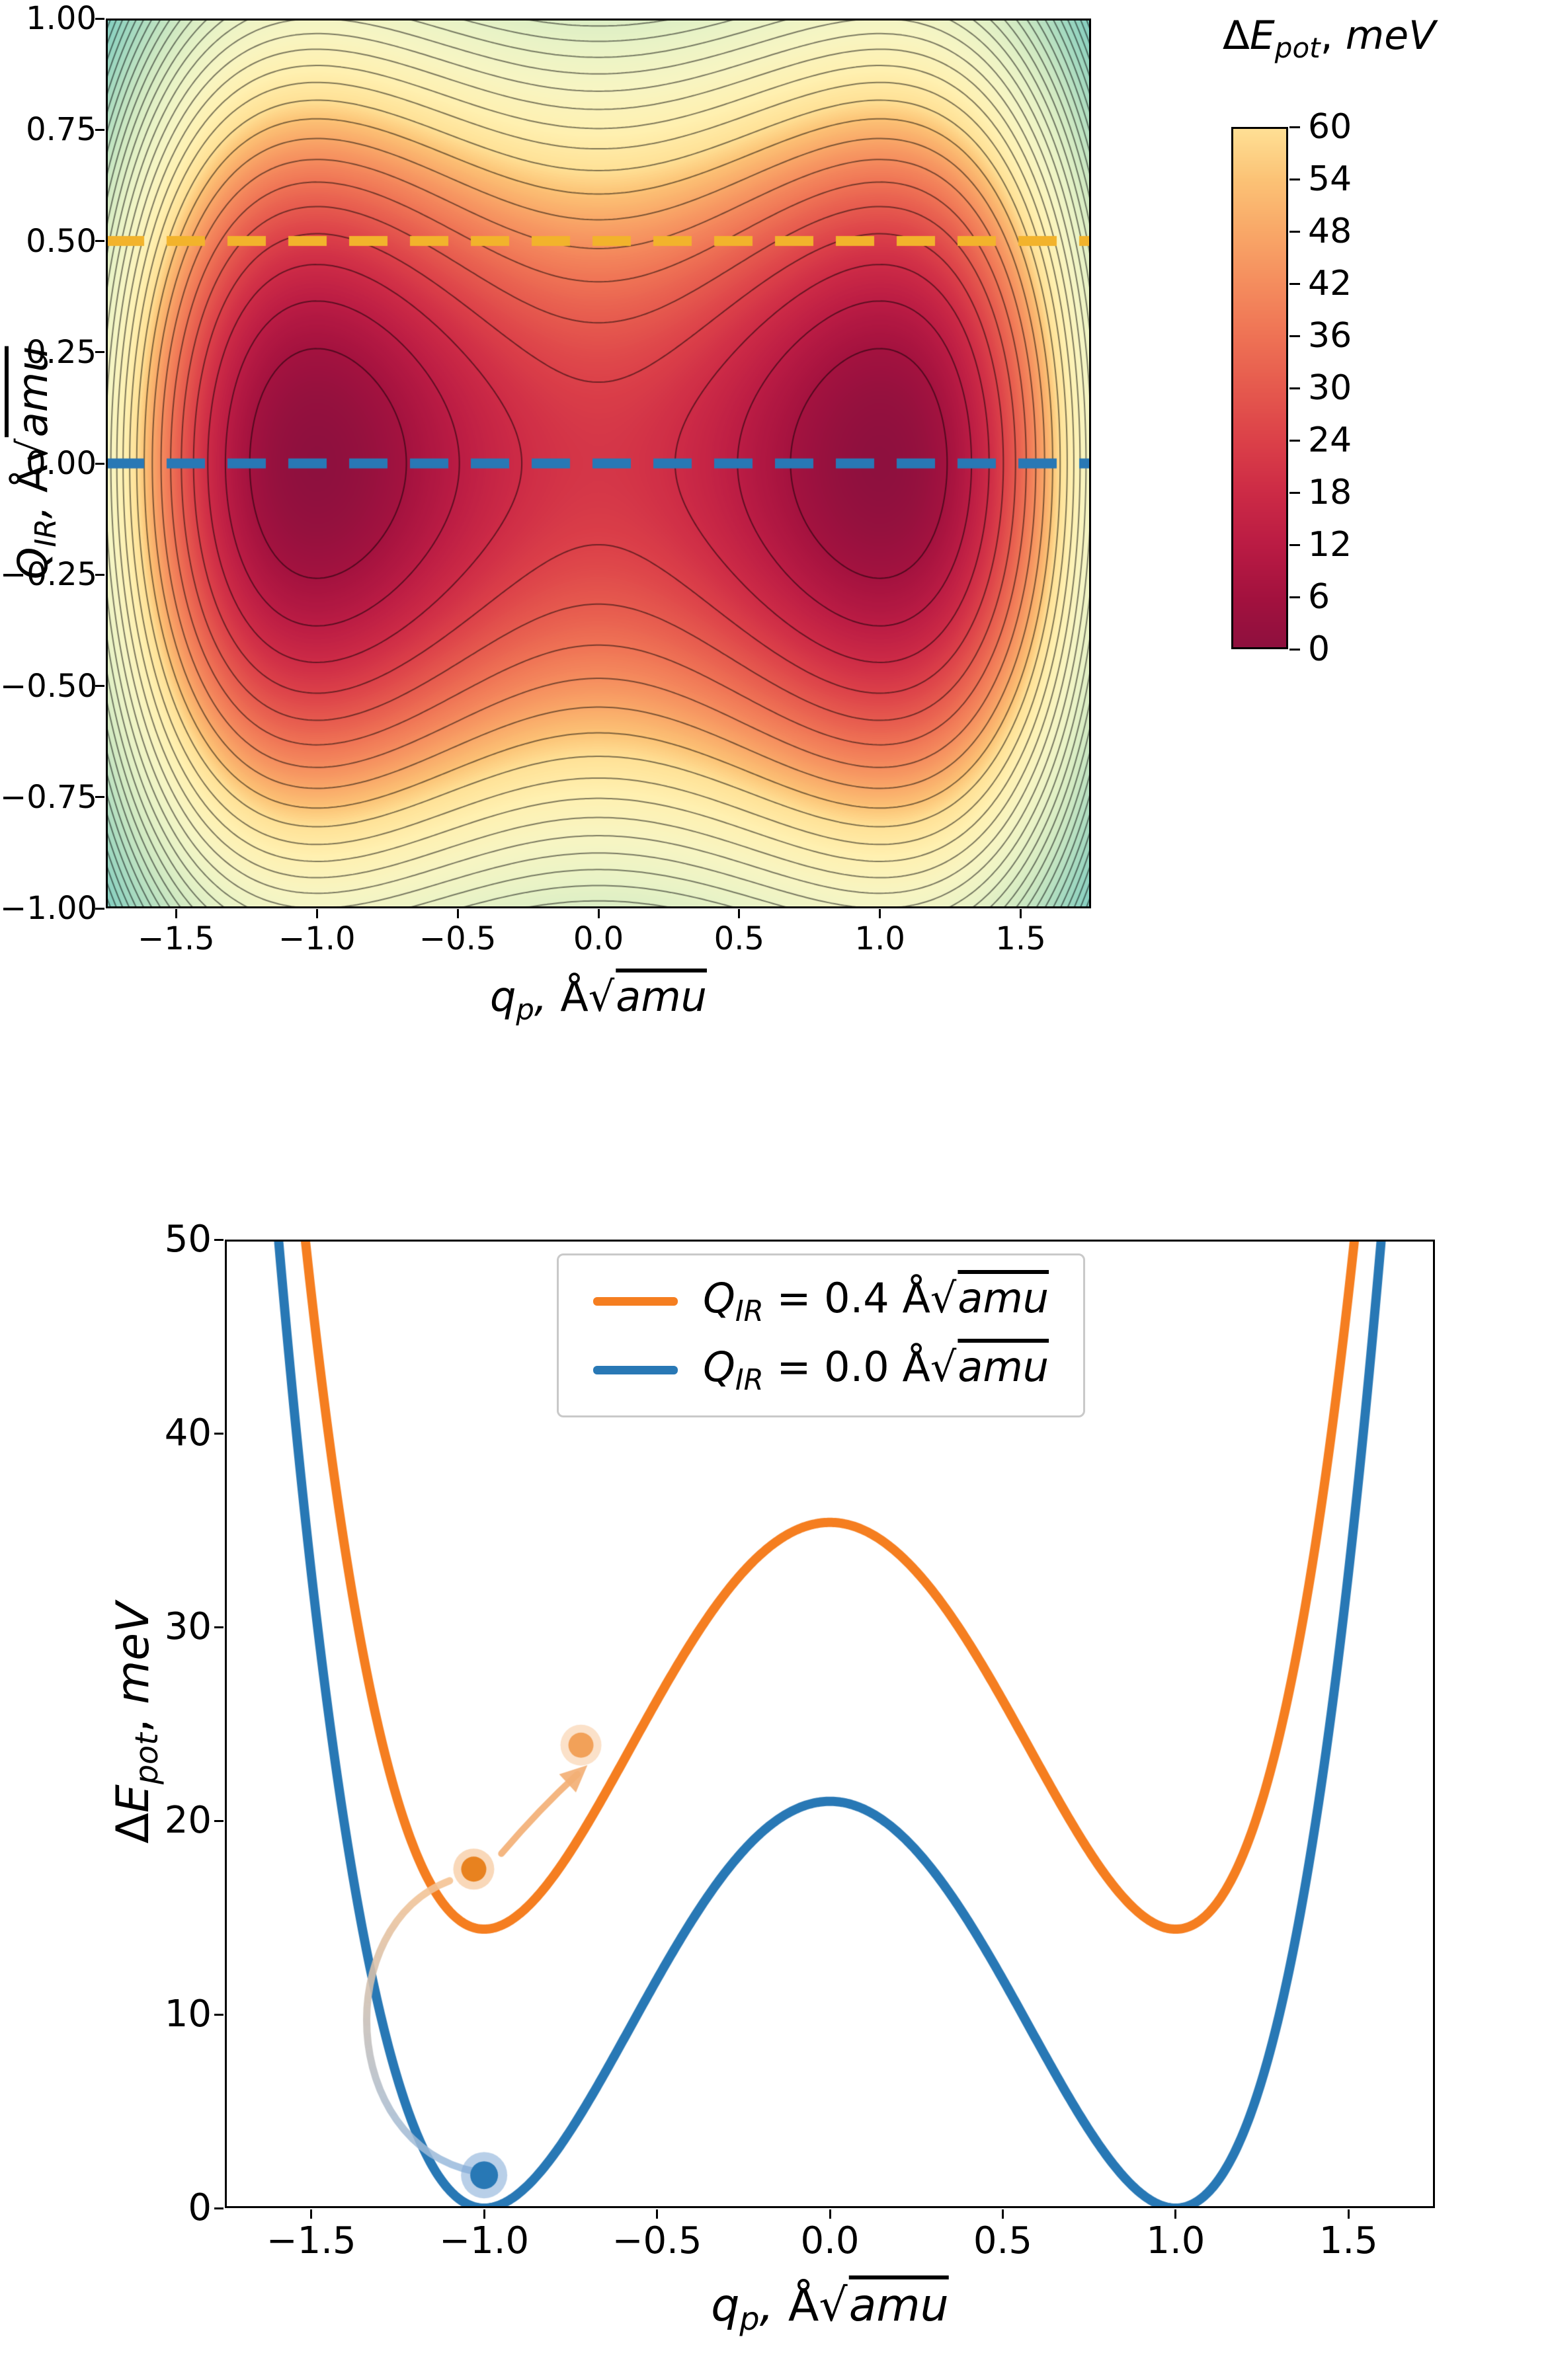  Describe the element at coordinates (879, 938) in the screenshot. I see `tick-label: 1.0` at that location.